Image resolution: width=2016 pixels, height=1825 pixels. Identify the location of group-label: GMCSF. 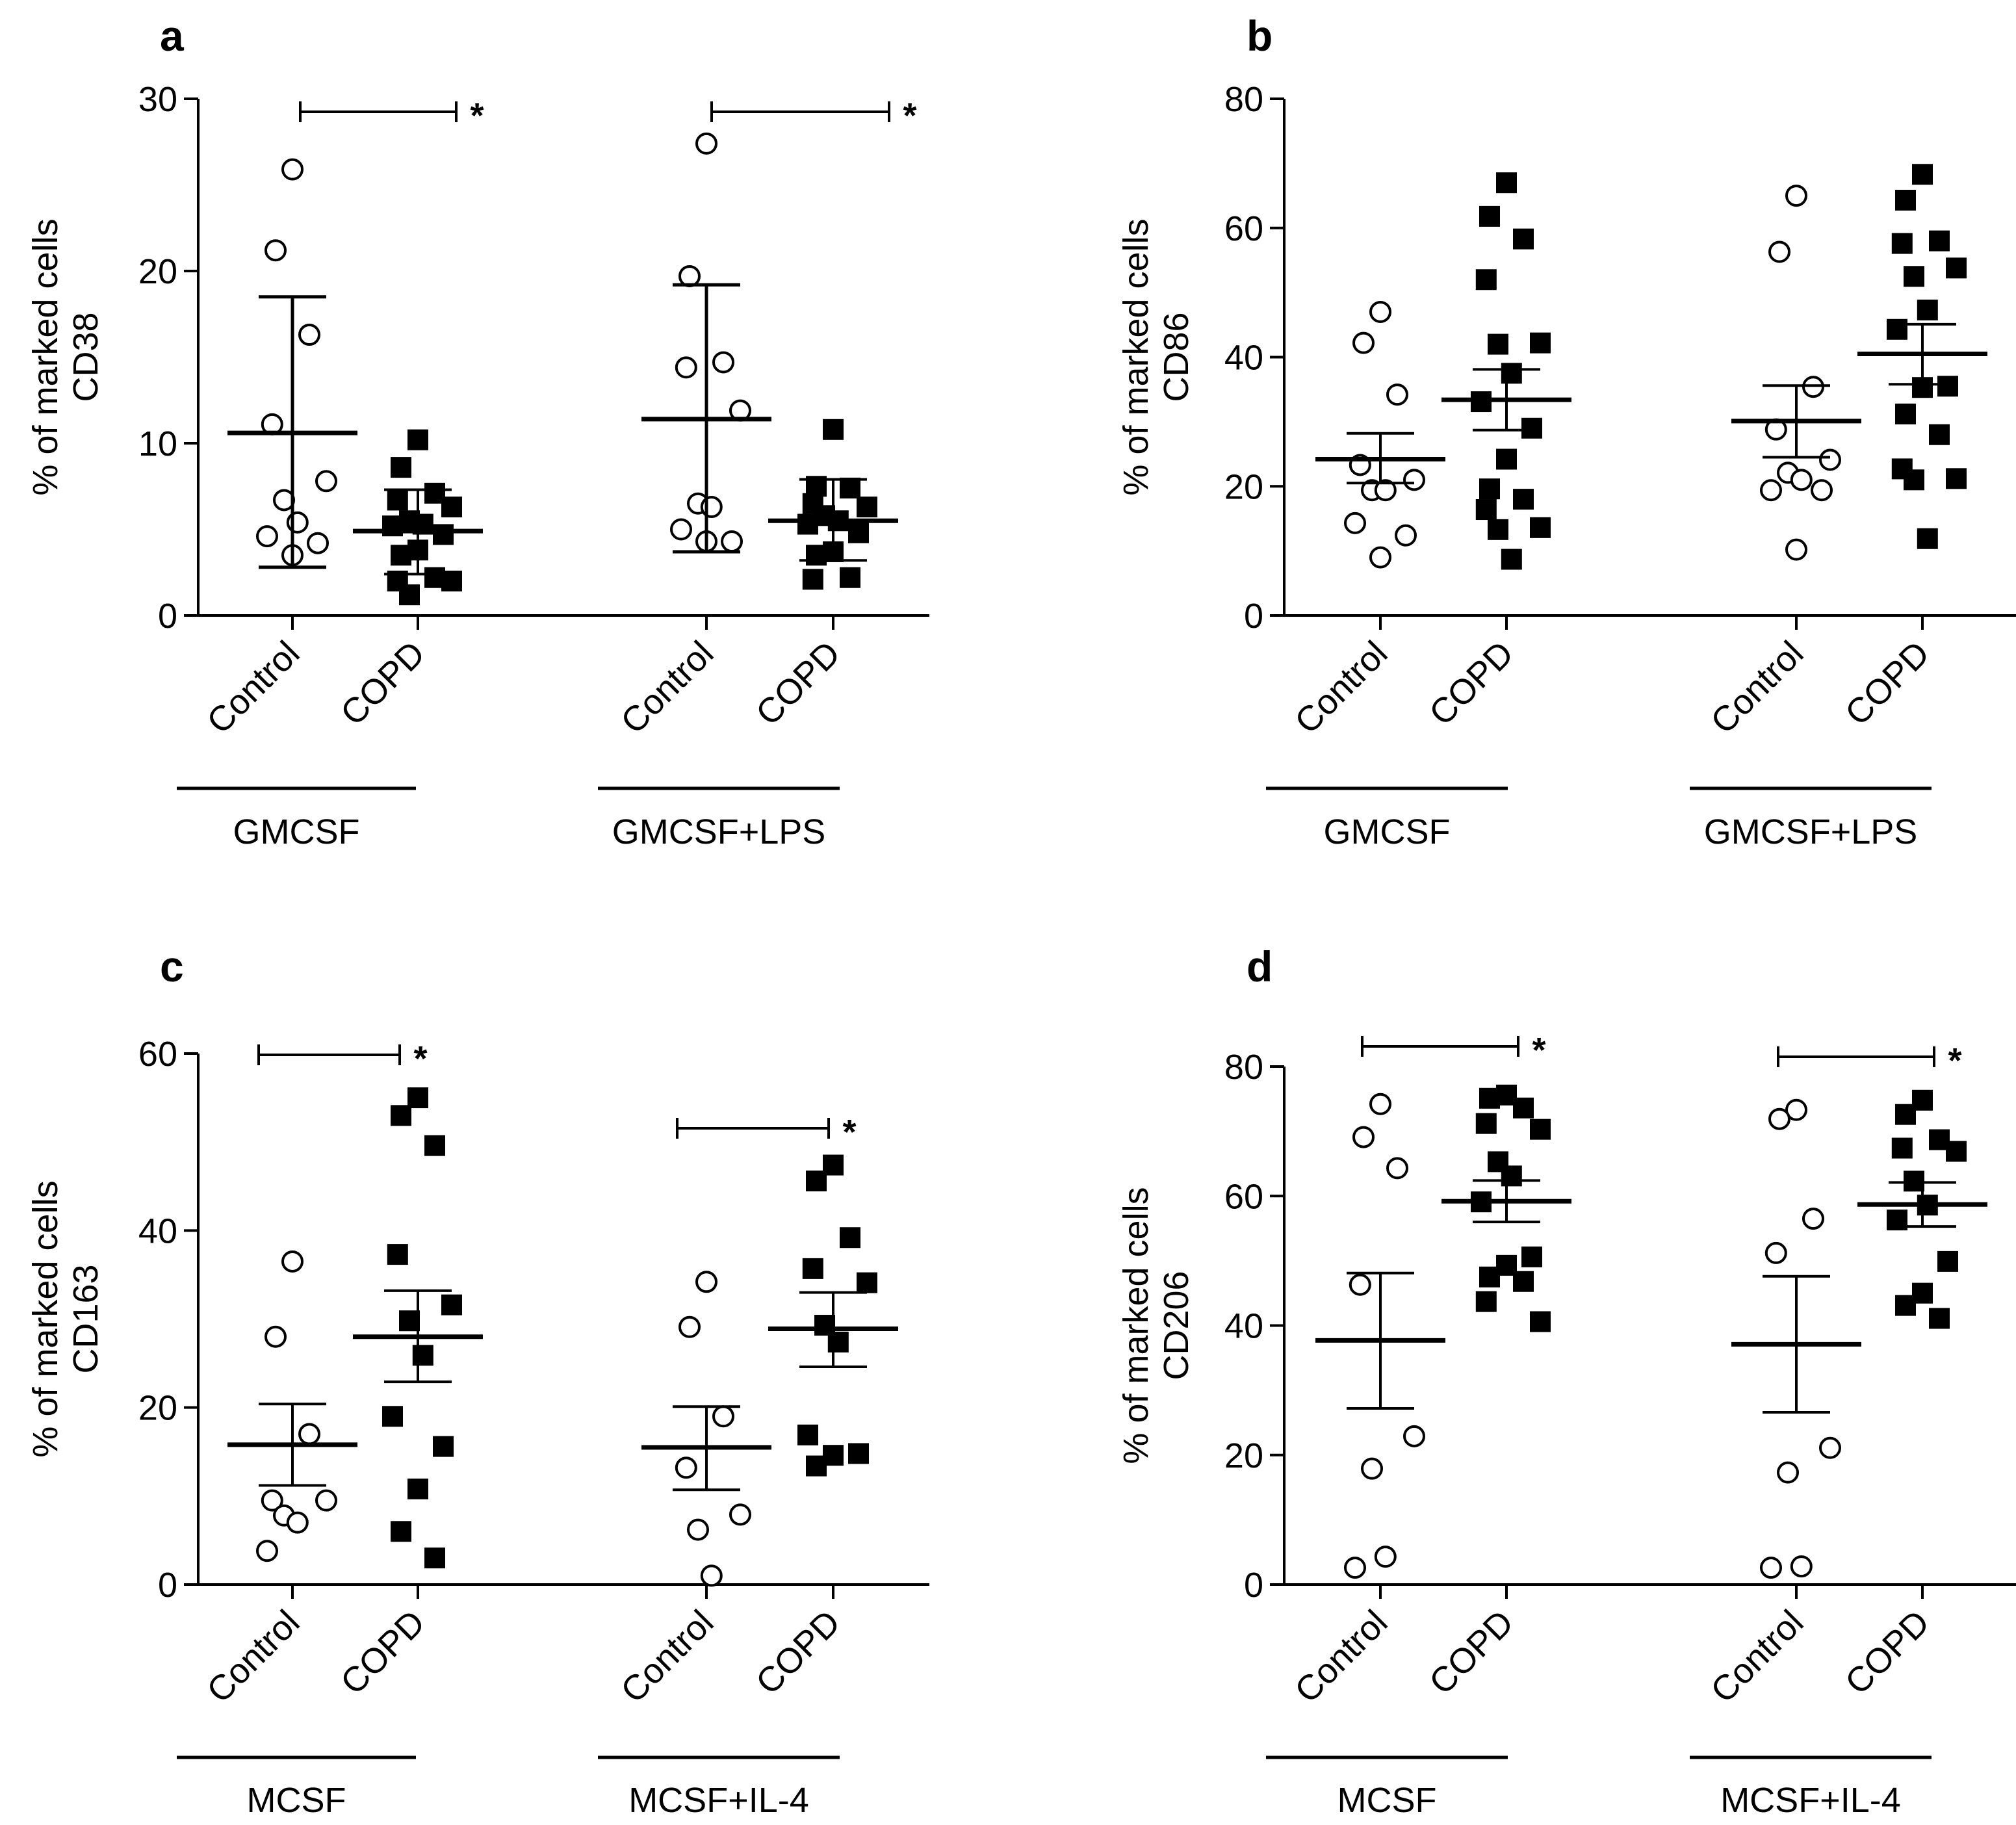
(296, 831).